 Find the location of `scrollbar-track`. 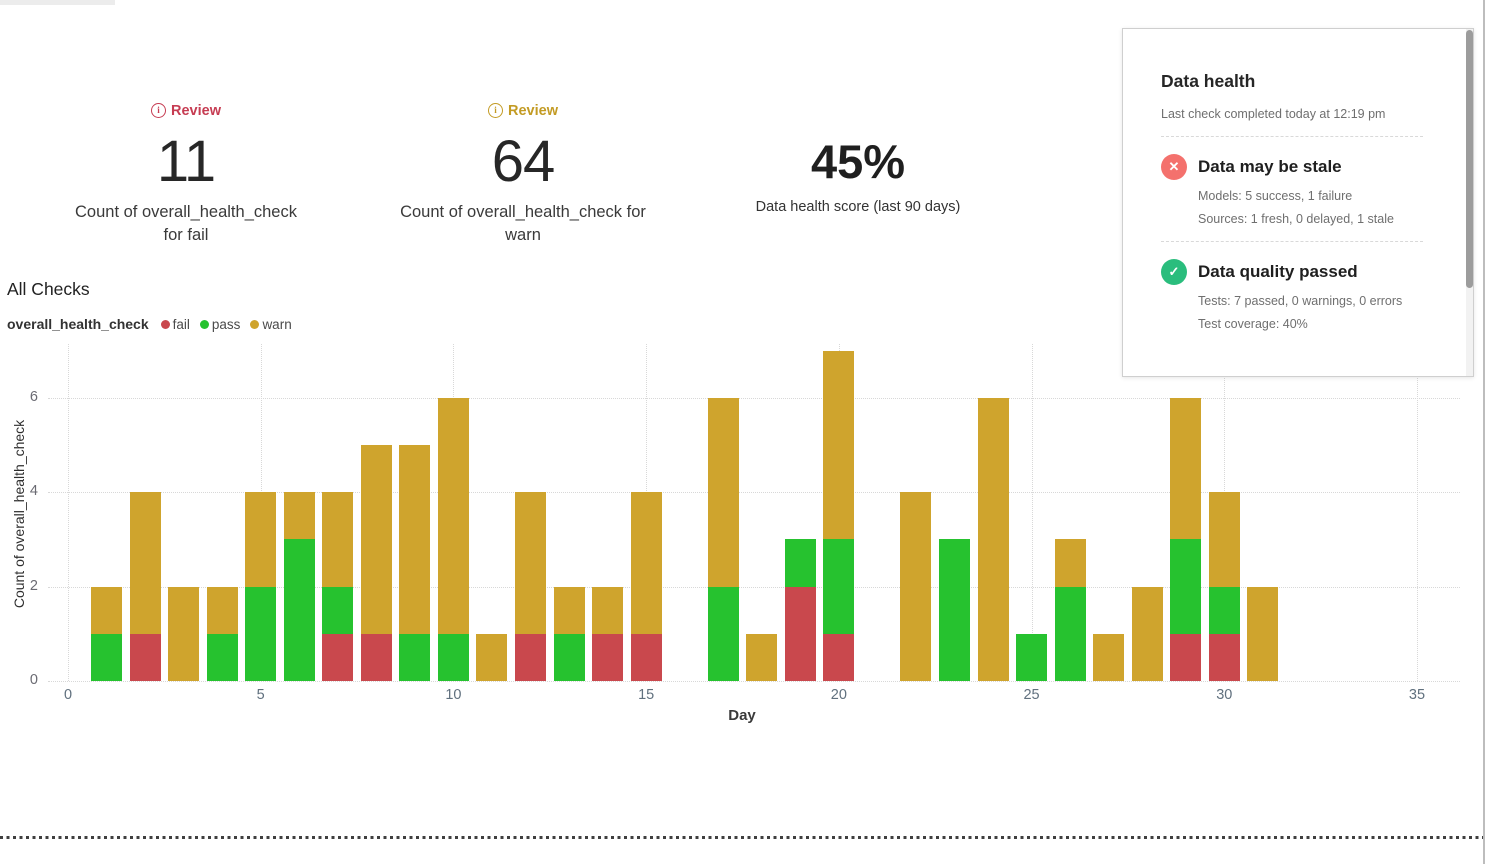

scrollbar-track is located at coordinates (1469, 202).